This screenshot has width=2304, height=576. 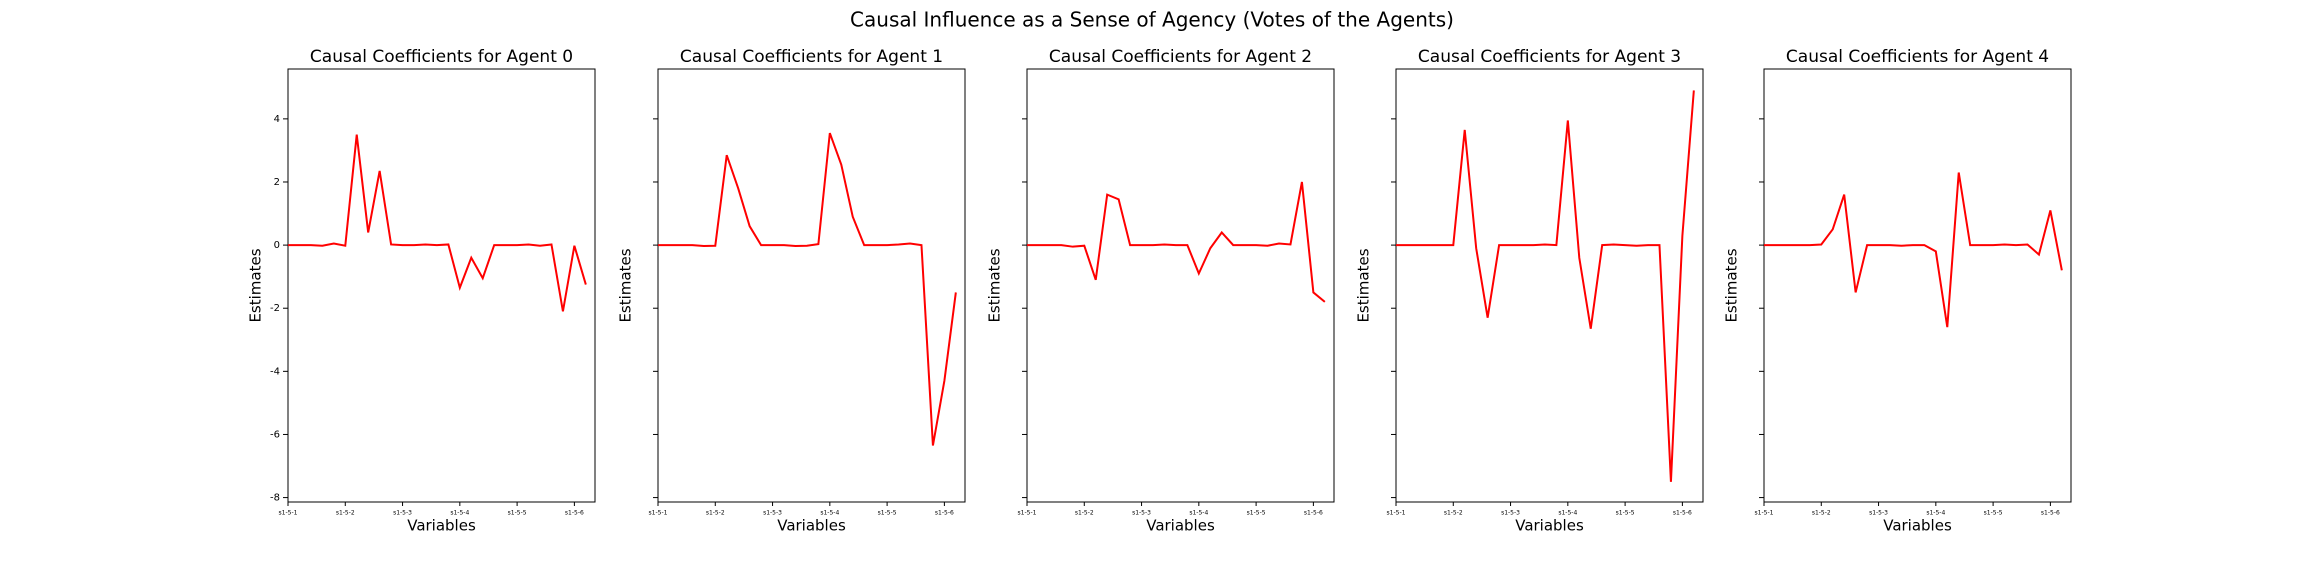 What do you see at coordinates (1180, 57) in the screenshot?
I see `subplot-title: Causal Coefficients for Agent 2` at bounding box center [1180, 57].